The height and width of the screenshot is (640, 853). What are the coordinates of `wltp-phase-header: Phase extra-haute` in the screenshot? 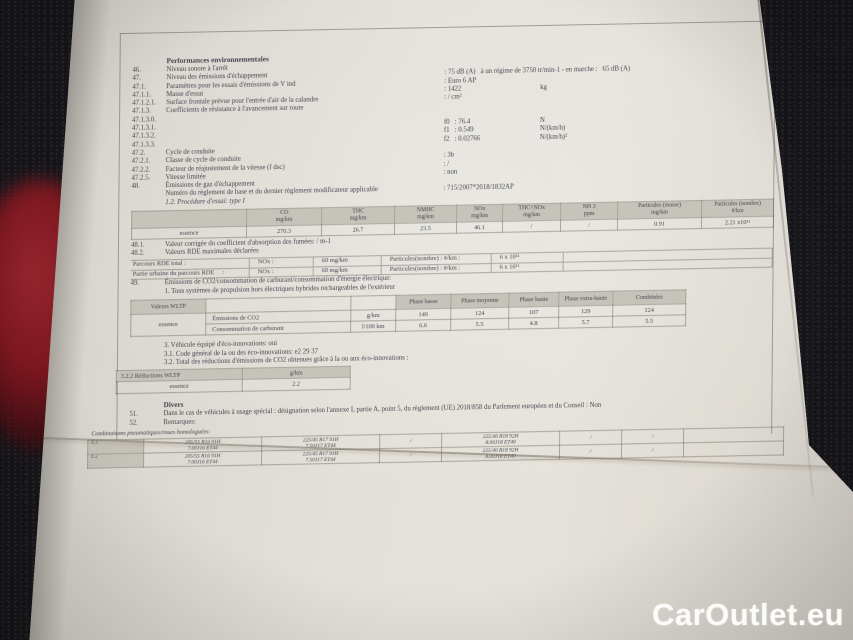 It's located at (585, 299).